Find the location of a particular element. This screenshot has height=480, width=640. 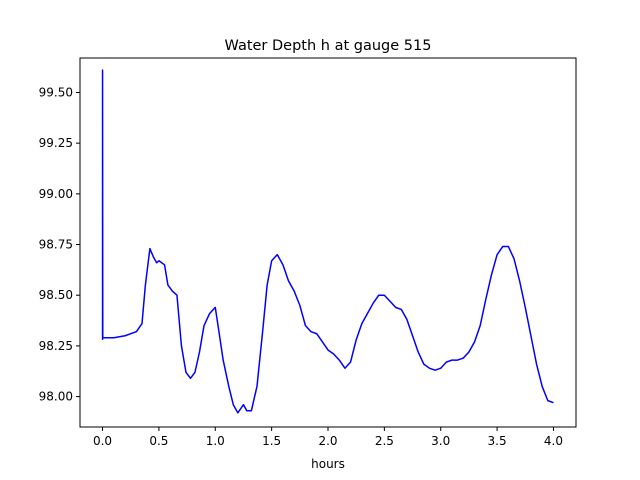

y-tick-label: 99.50 is located at coordinates (56, 92).